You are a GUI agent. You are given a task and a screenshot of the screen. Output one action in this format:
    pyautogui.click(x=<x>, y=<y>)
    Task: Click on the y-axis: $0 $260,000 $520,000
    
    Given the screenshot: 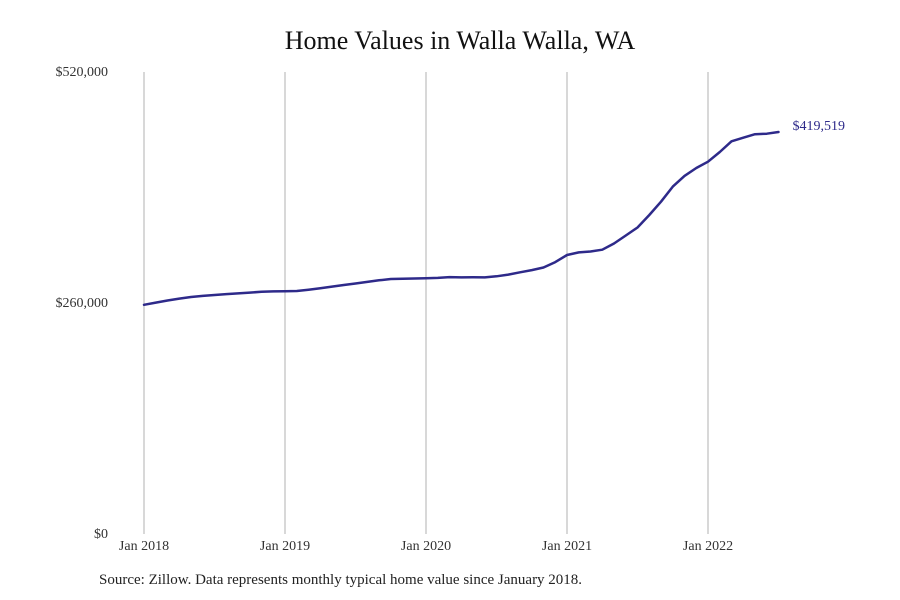 What is the action you would take?
    pyautogui.click(x=82, y=303)
    